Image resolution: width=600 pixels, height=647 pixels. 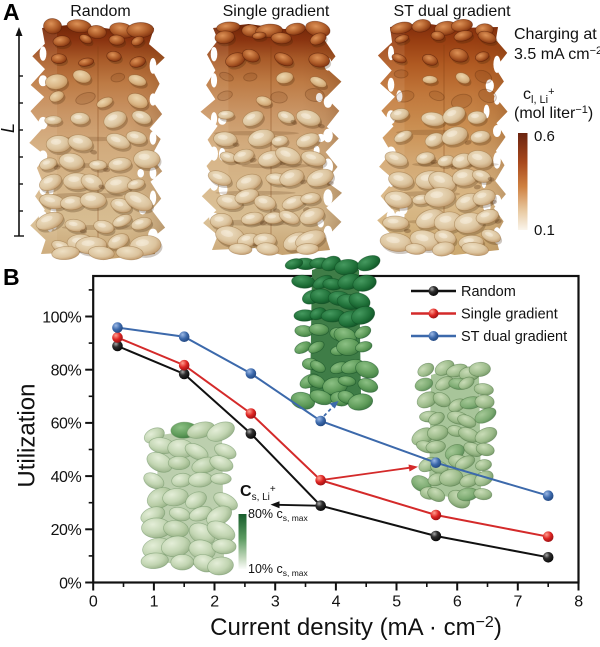 I want to click on svg-text: B, so click(x=11, y=277).